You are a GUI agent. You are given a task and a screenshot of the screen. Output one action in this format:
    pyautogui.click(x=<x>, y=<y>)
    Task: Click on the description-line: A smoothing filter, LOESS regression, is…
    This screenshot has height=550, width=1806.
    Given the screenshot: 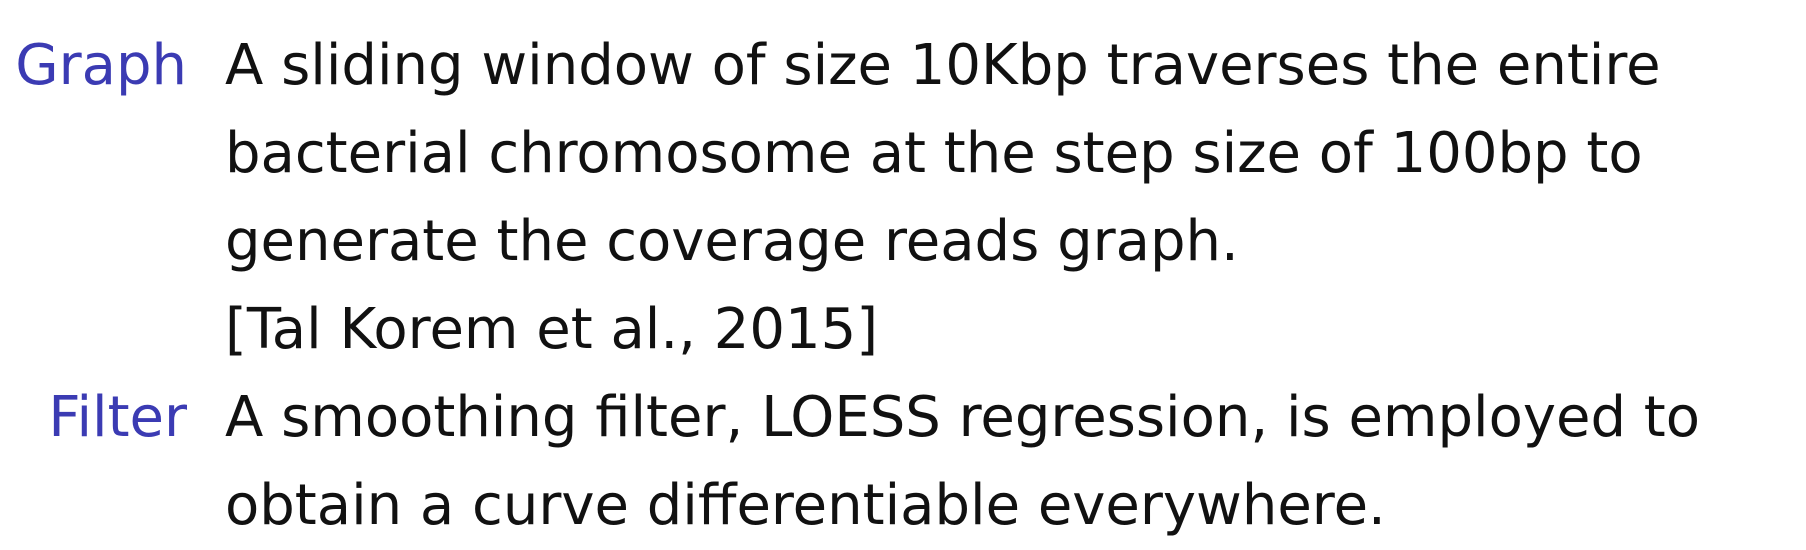 What is the action you would take?
    pyautogui.click(x=963, y=417)
    